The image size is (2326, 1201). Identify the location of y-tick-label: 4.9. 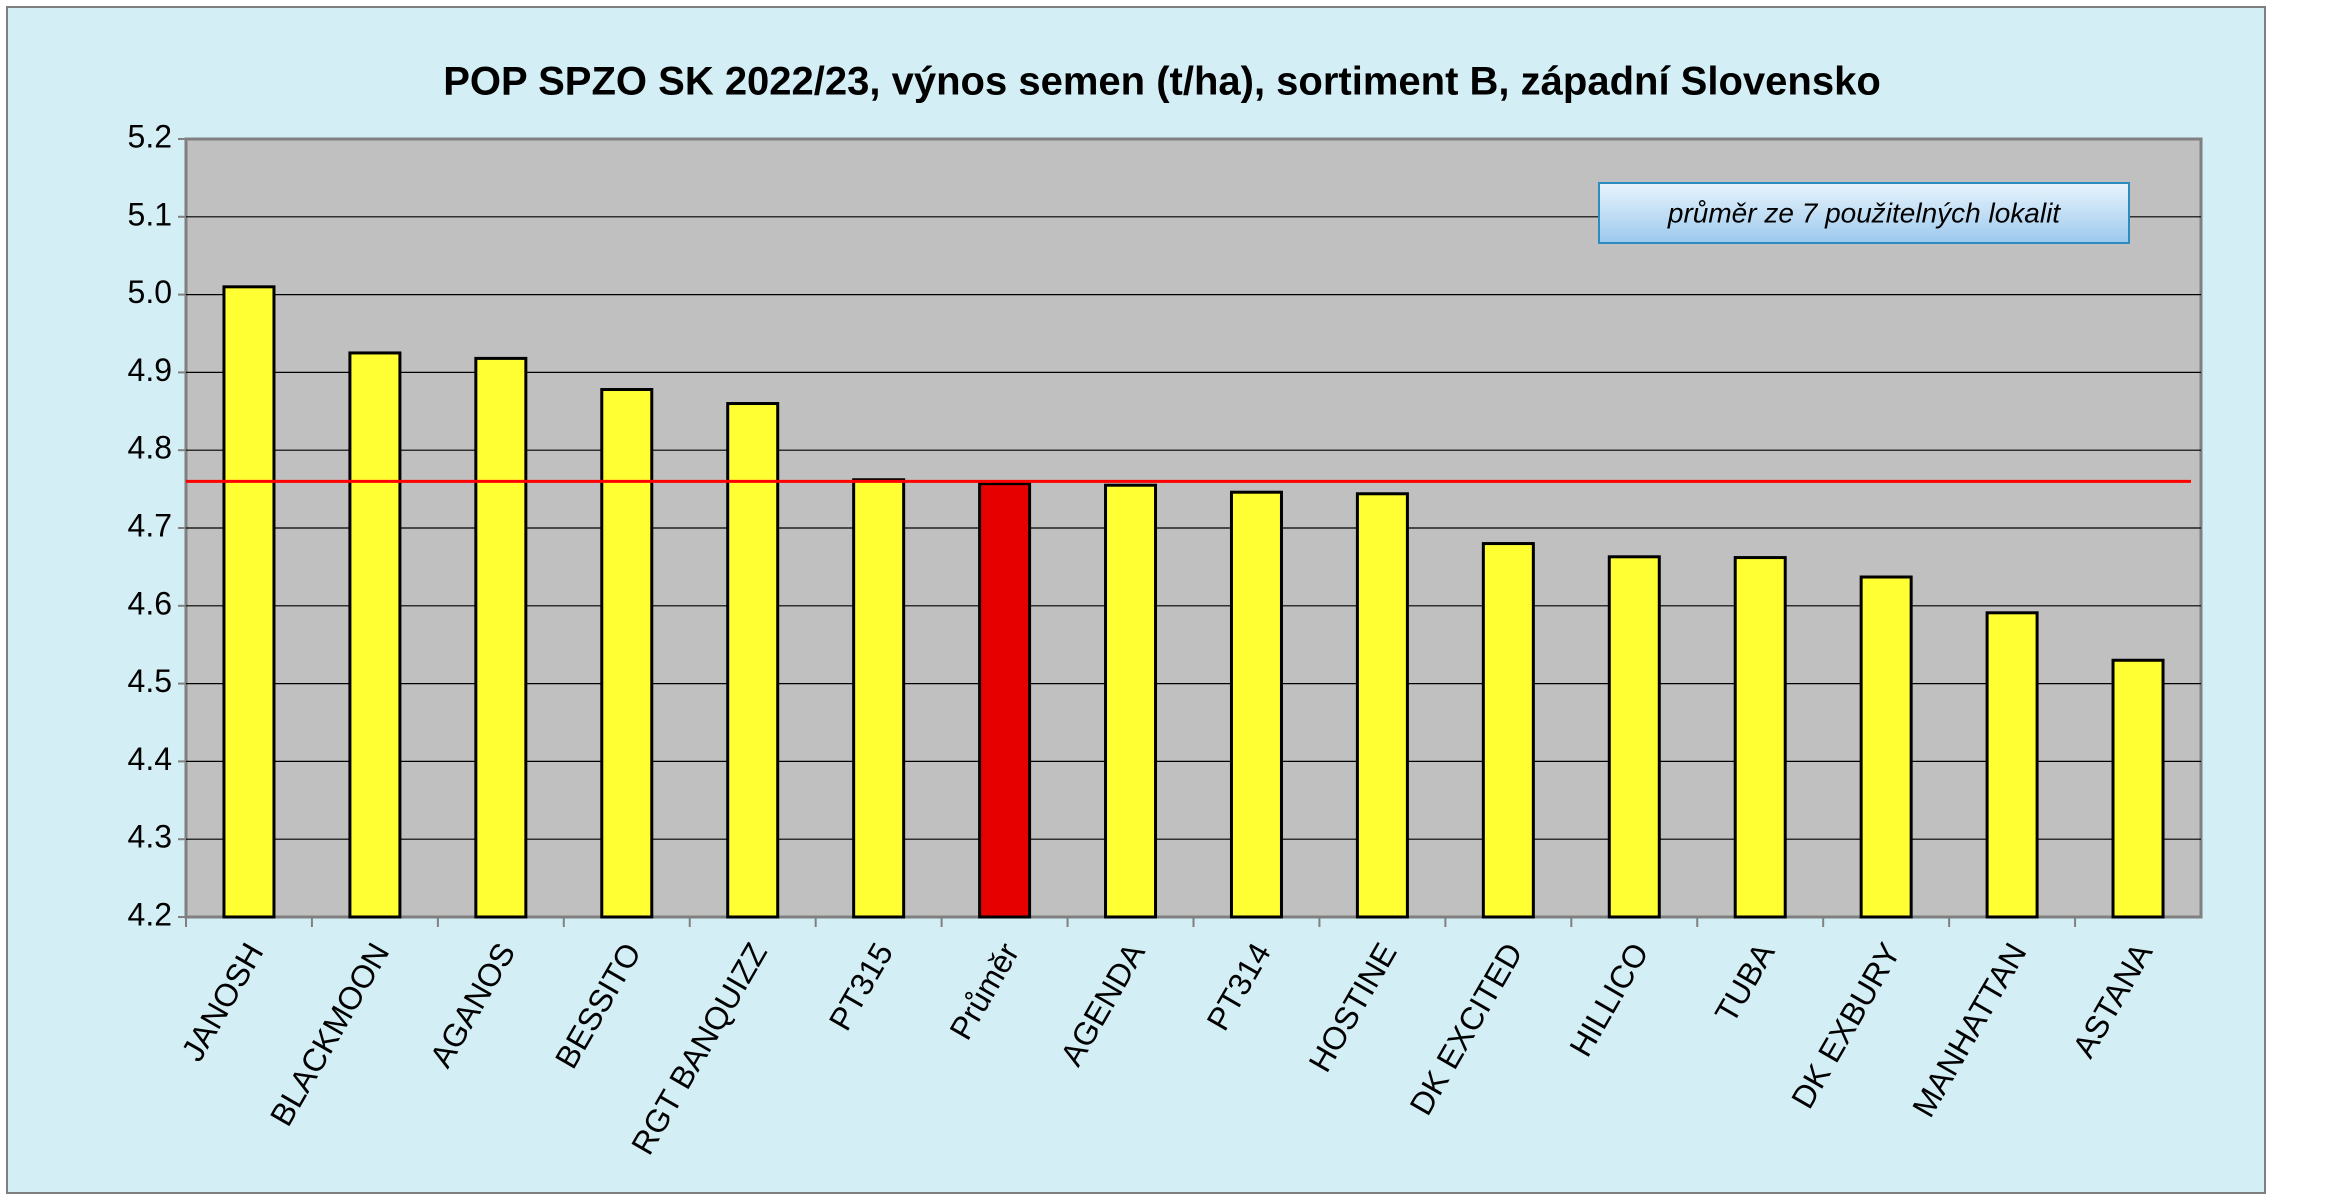
(150, 370).